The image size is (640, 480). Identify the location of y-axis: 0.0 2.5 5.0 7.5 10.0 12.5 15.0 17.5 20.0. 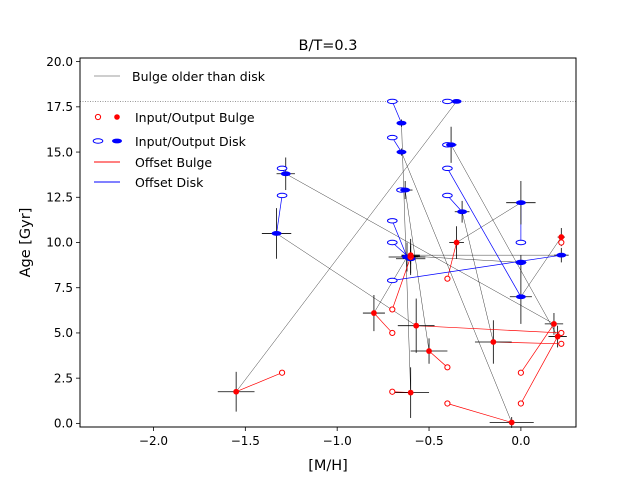
(63, 243).